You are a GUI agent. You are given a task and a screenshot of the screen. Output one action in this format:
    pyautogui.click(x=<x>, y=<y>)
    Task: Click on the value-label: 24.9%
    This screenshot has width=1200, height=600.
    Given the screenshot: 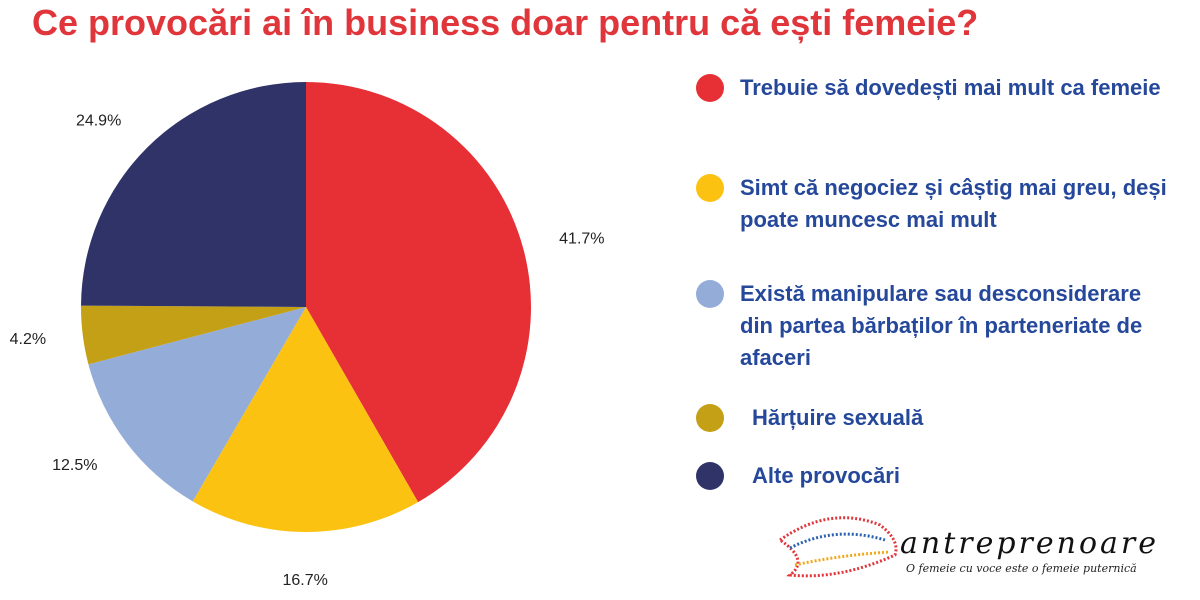 What is the action you would take?
    pyautogui.click(x=98, y=120)
    